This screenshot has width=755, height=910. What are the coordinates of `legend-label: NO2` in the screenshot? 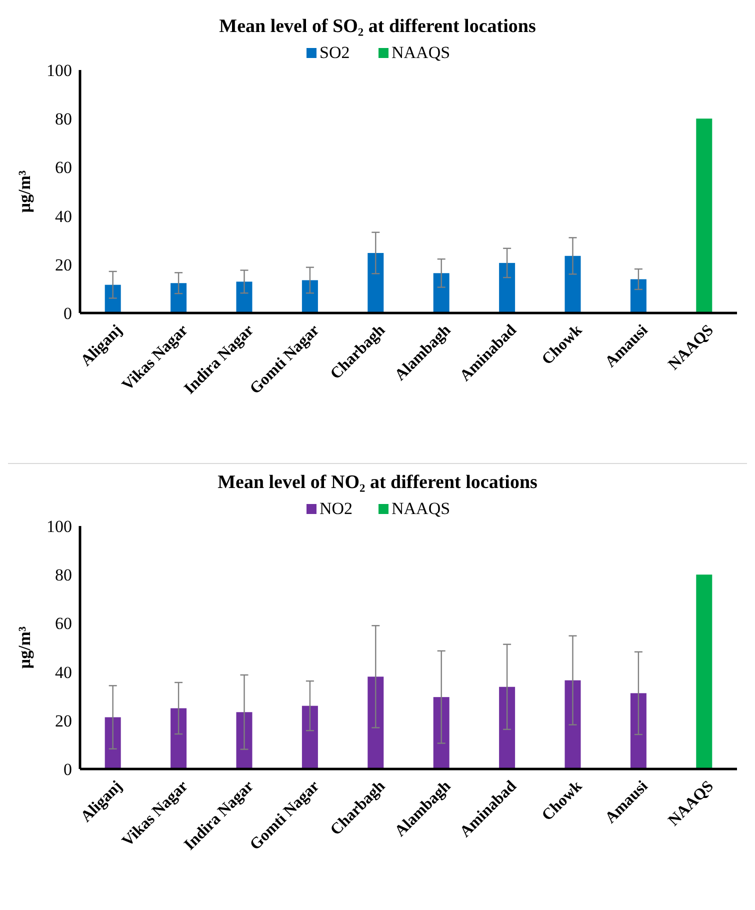 It's located at (336, 508).